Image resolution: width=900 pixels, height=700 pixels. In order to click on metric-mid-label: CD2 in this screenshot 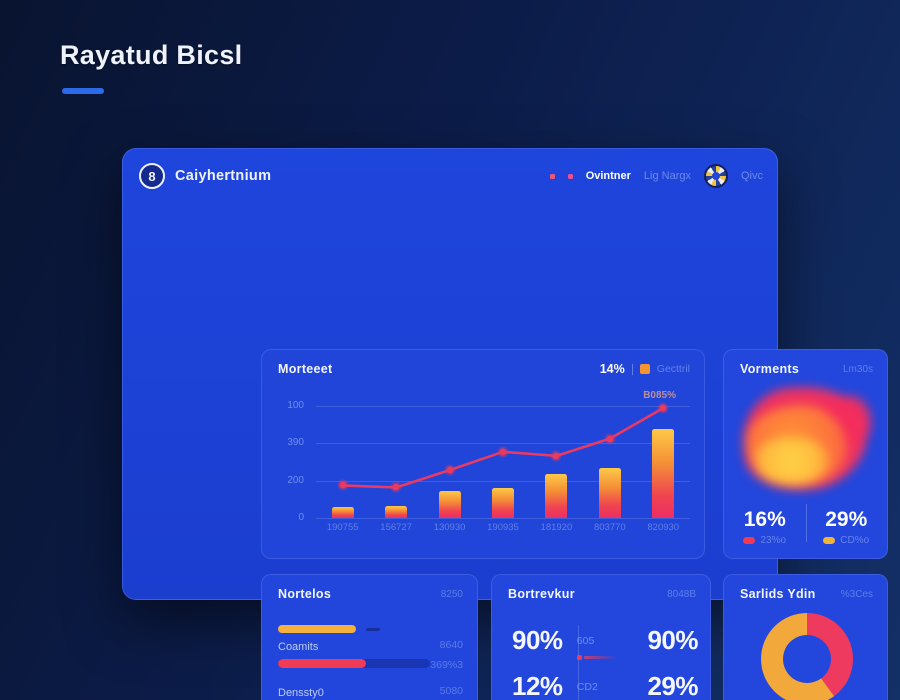, I will do `click(587, 686)`.